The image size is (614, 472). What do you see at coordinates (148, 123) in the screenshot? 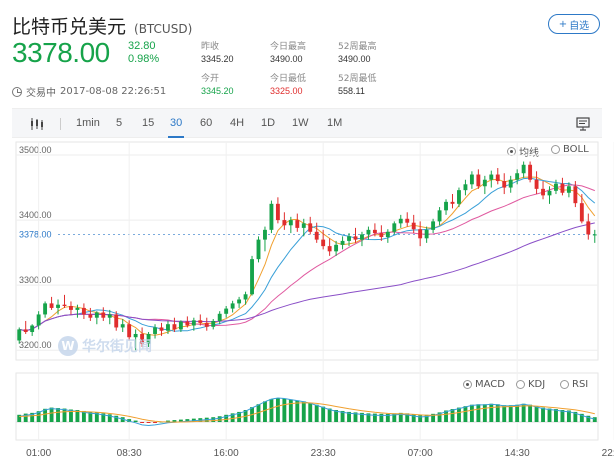
I see `period-15: 15` at bounding box center [148, 123].